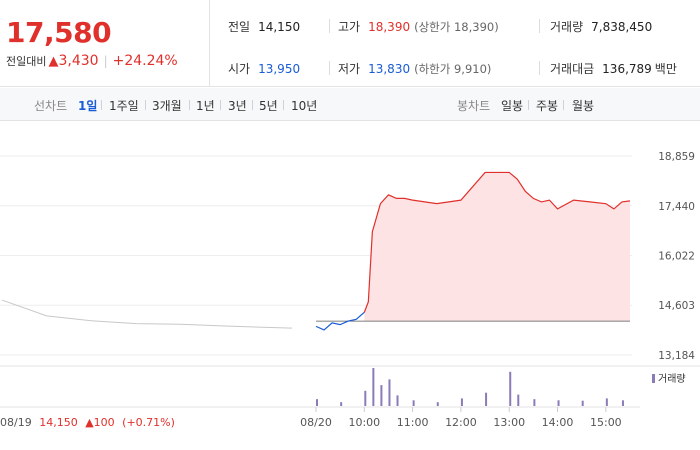  What do you see at coordinates (665, 69) in the screenshot?
I see `amount-unit: 백만` at bounding box center [665, 69].